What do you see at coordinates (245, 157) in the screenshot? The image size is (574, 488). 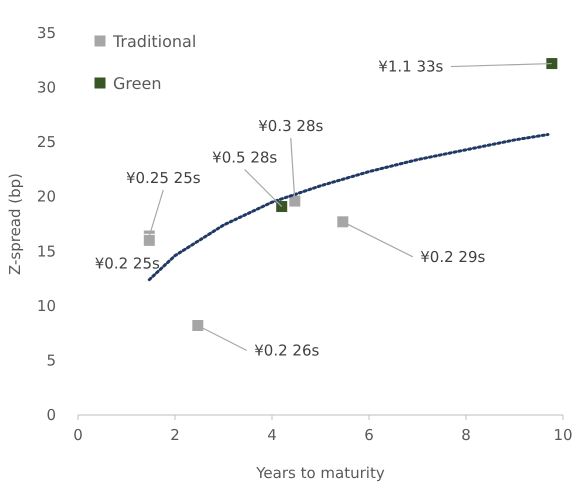 I see `annotation: ¥0.5 28s` at bounding box center [245, 157].